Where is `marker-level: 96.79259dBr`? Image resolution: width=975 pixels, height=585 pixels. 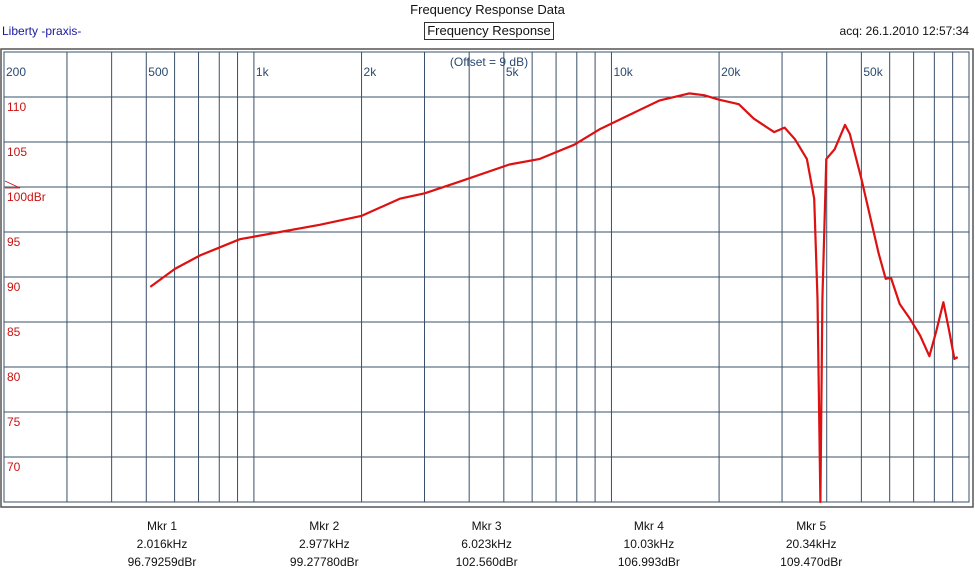 marker-level: 96.79259dBr is located at coordinates (162, 562).